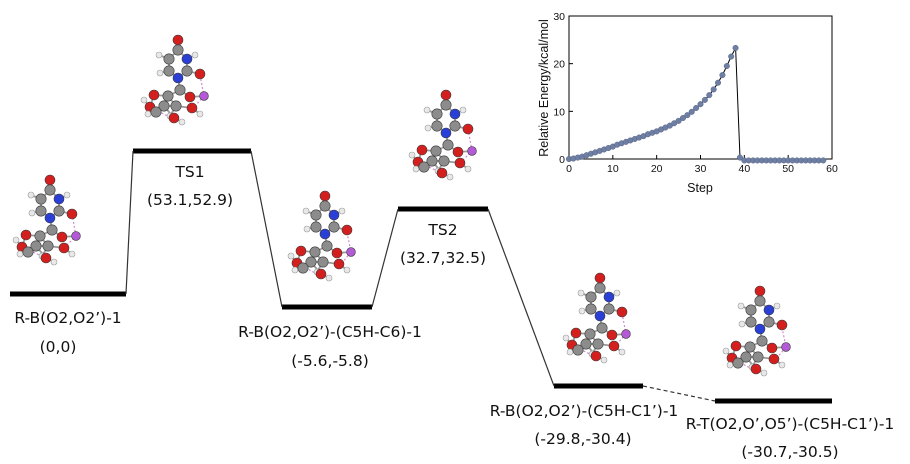  Describe the element at coordinates (330, 361) in the screenshot. I see `label-rbc6-energy: (-5.6,-5.8)` at that location.